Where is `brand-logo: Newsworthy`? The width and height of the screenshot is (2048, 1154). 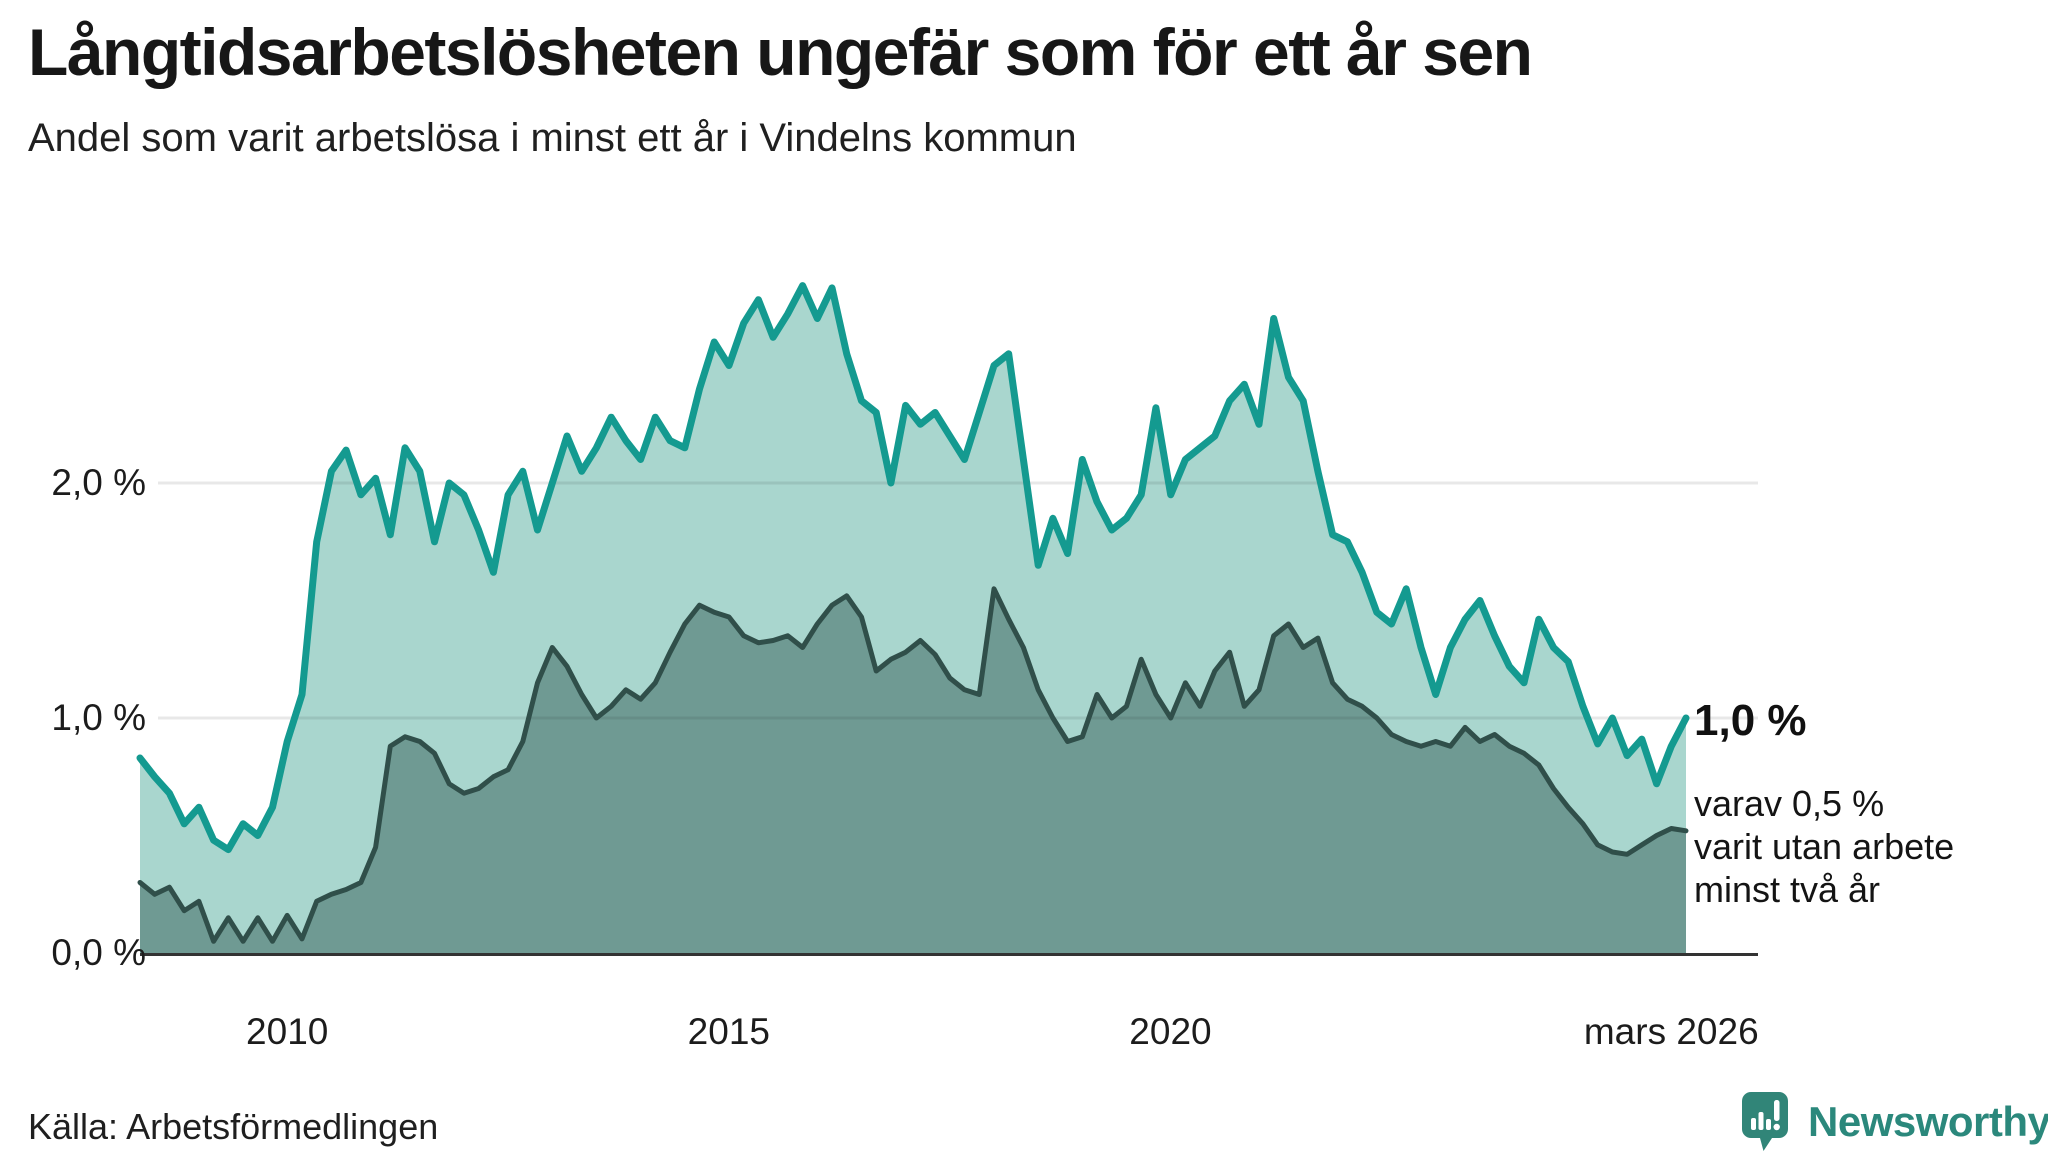
brand-logo: Newsworthy is located at coordinates (1895, 1123).